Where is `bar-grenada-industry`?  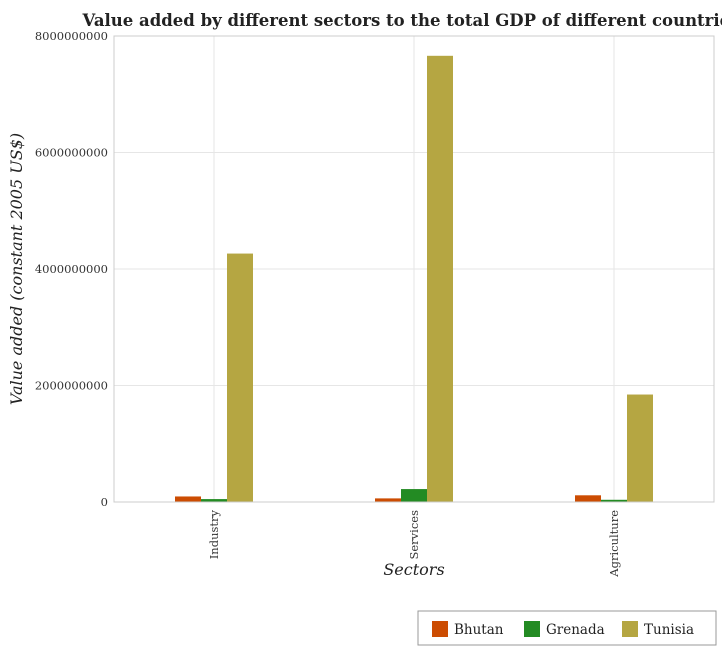 bar-grenada-industry is located at coordinates (214, 500).